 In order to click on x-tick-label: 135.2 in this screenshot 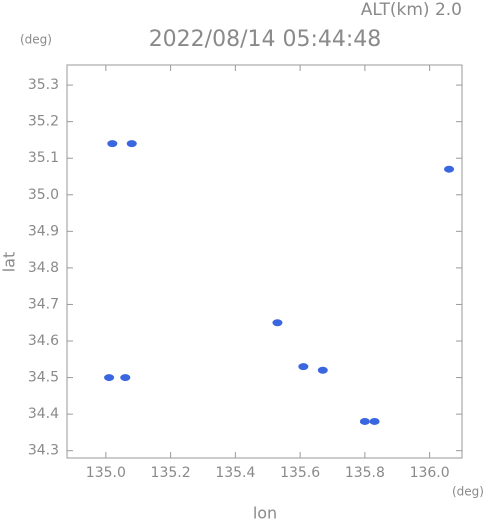, I will do `click(171, 473)`.